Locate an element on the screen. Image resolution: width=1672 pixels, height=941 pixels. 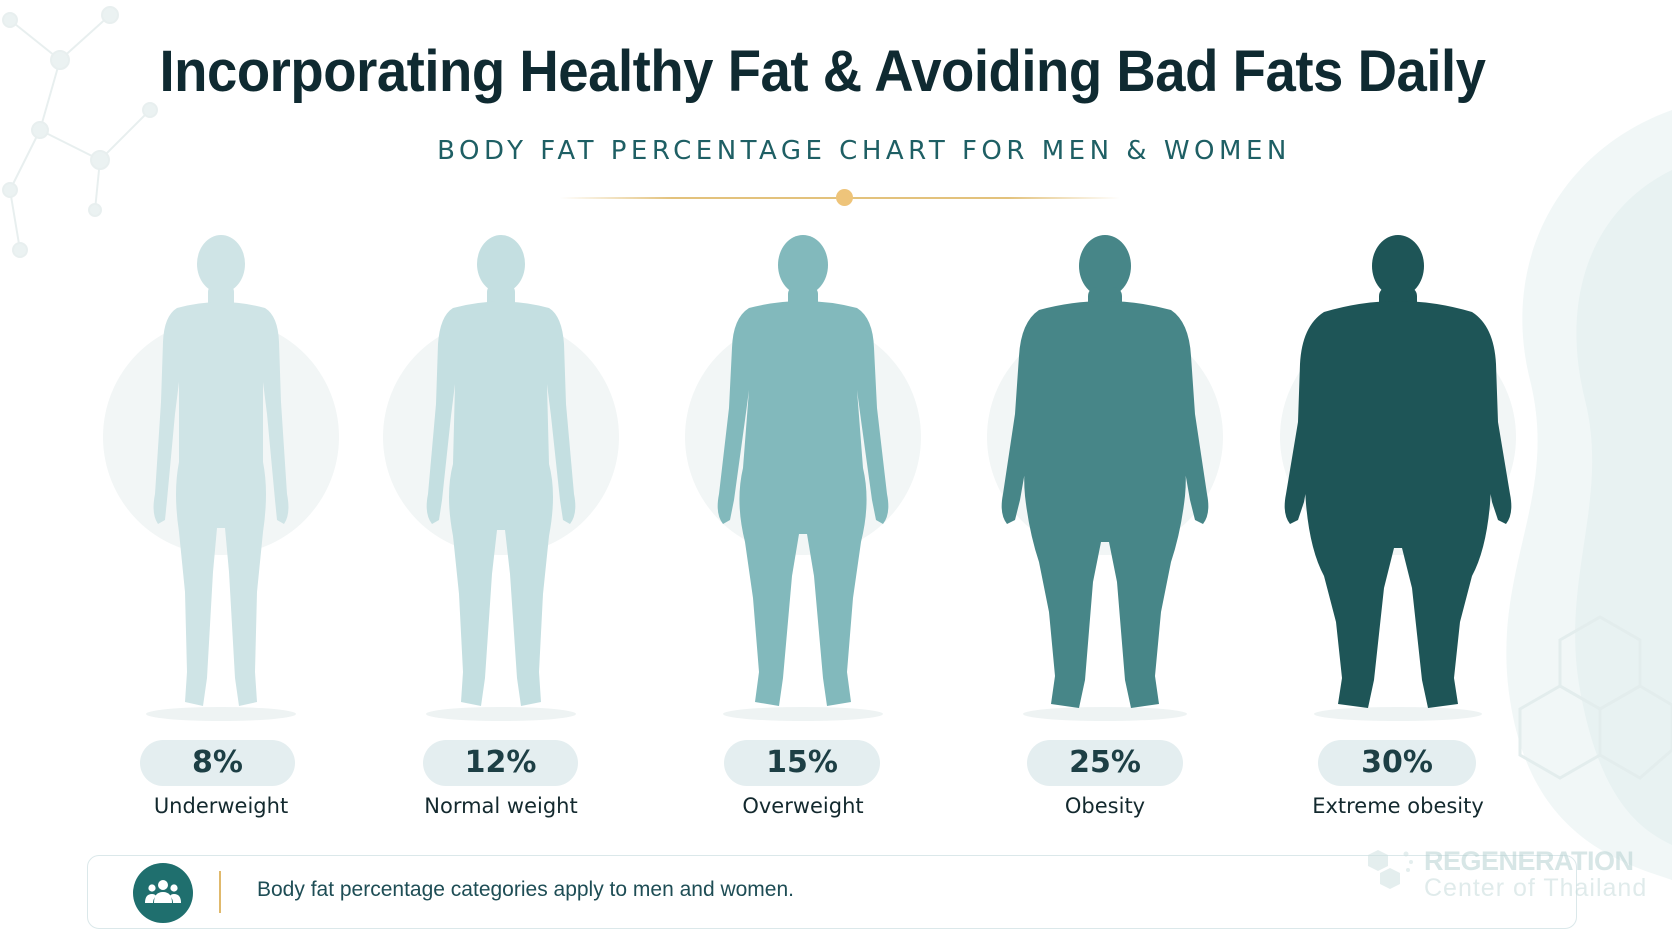
note-separator is located at coordinates (220, 892).